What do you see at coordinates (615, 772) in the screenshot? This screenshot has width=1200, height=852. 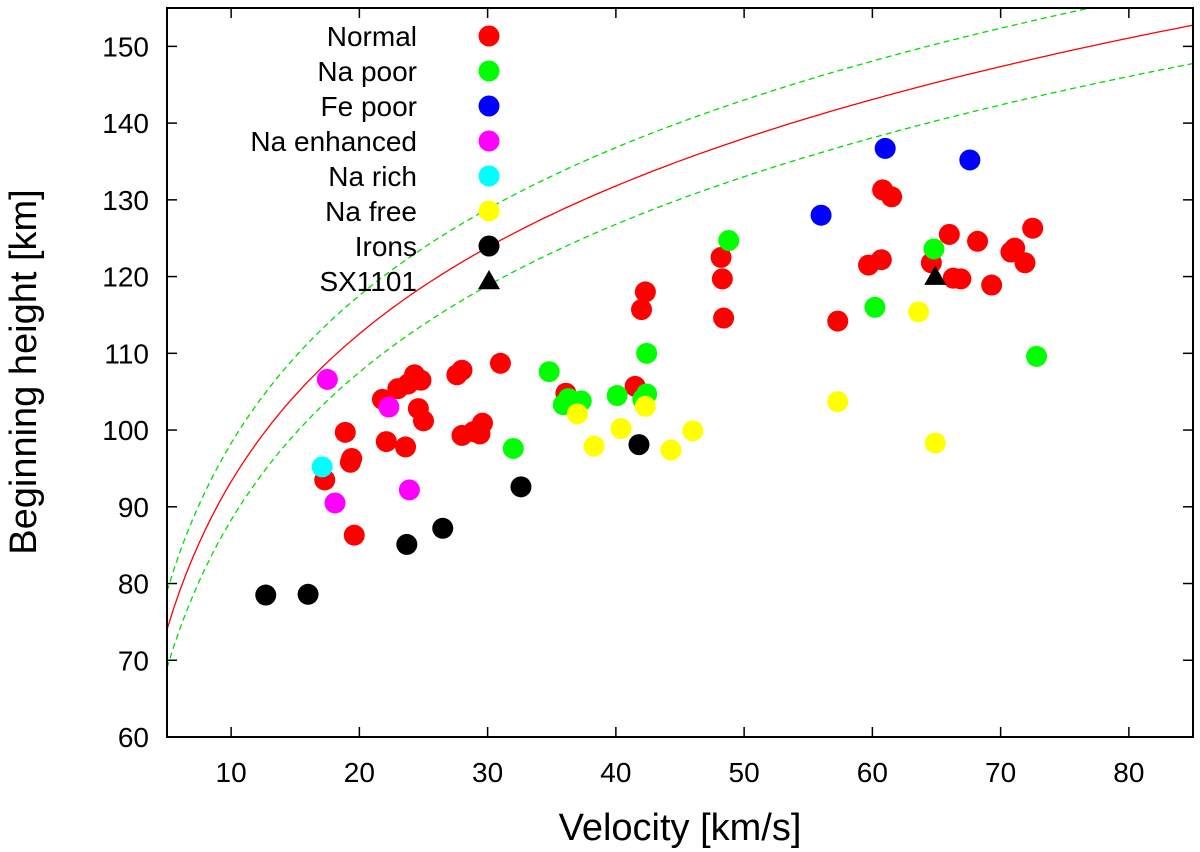 I see `x-tick-label: 40` at bounding box center [615, 772].